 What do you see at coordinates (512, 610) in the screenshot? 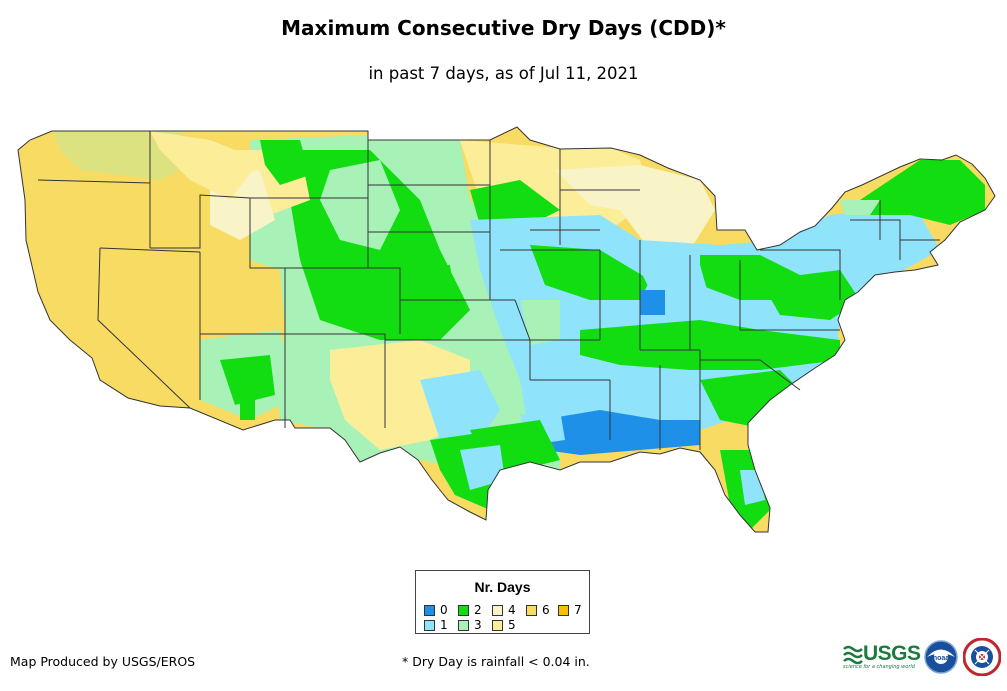
I see `legend-label: 4` at bounding box center [512, 610].